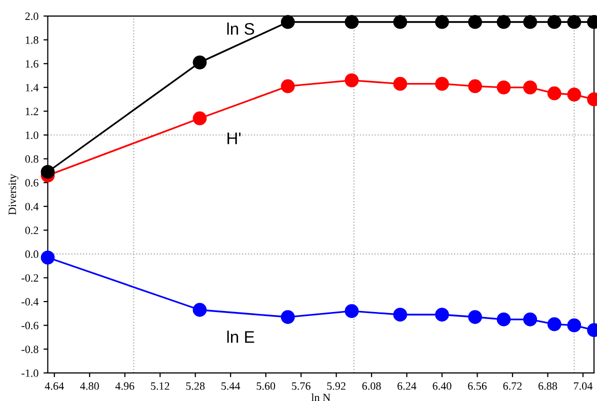 The width and height of the screenshot is (597, 401). What do you see at coordinates (30, 373) in the screenshot?
I see `y-tick-label: -1.0` at bounding box center [30, 373].